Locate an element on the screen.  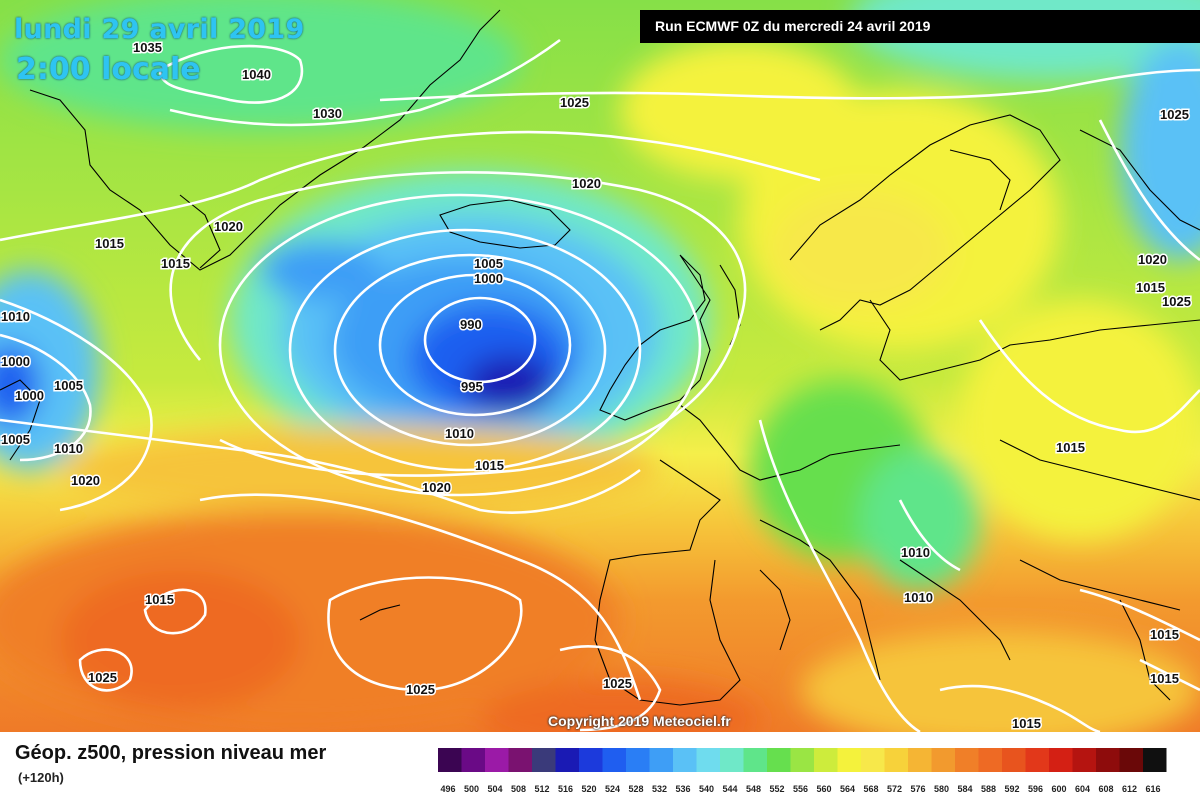
color-scale-tick: 596 is located at coordinates (1035, 789).